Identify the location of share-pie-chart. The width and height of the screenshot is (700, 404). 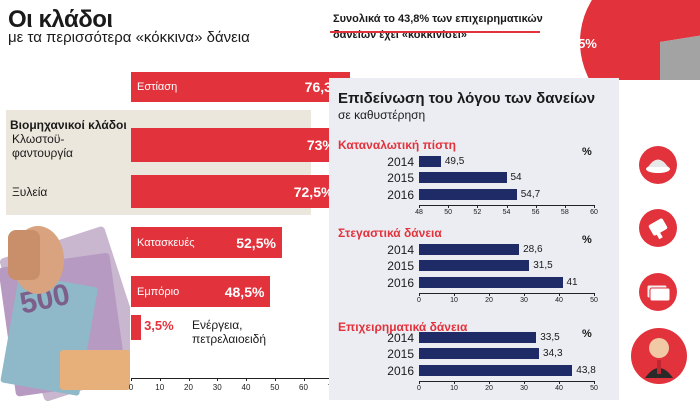
(640, 40).